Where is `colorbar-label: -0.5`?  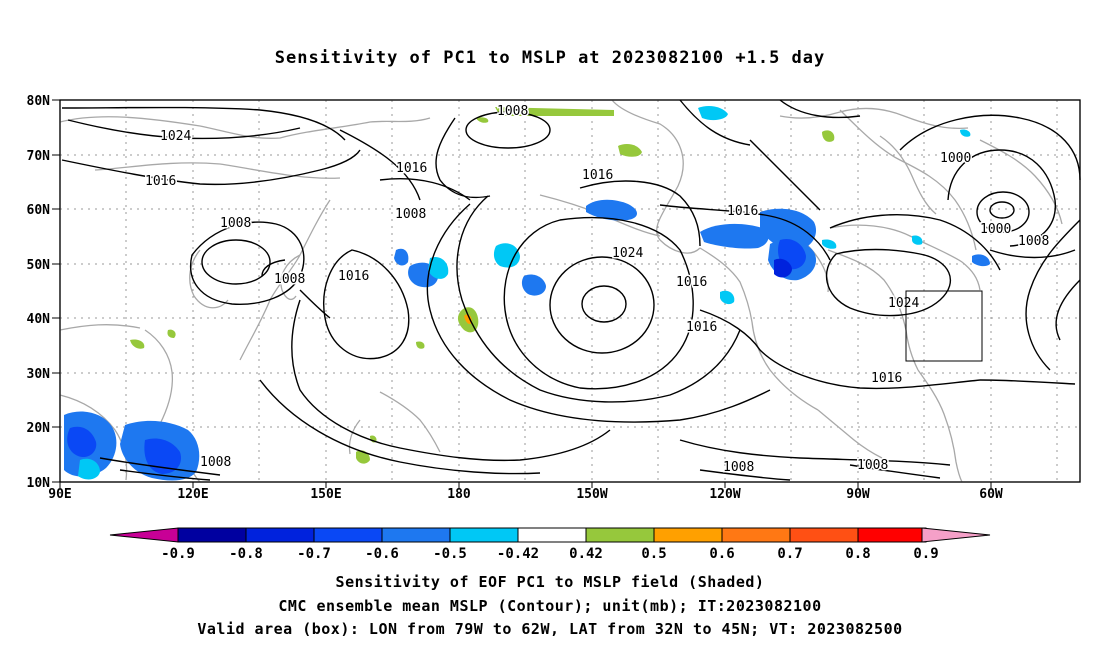
colorbar-label: -0.5 is located at coordinates (450, 554).